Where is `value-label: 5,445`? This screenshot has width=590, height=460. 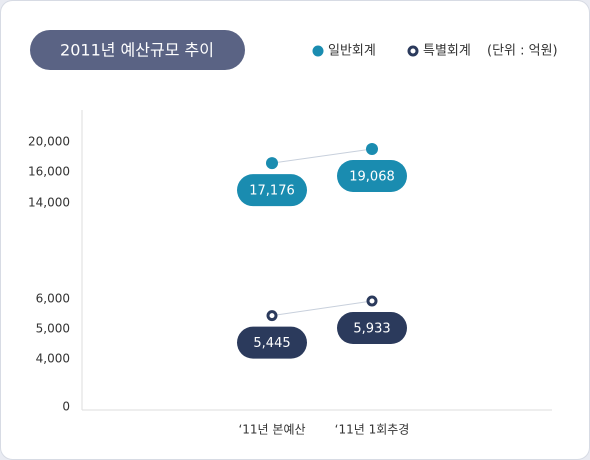 value-label: 5,445 is located at coordinates (271, 343).